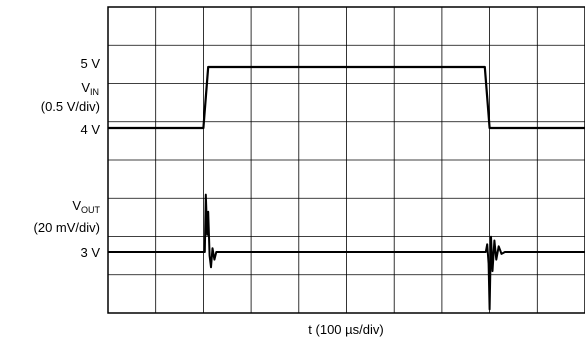 The height and width of the screenshot is (344, 585). Describe the element at coordinates (345, 329) in the screenshot. I see `x-axis-label: t (100 µs/div)` at that location.